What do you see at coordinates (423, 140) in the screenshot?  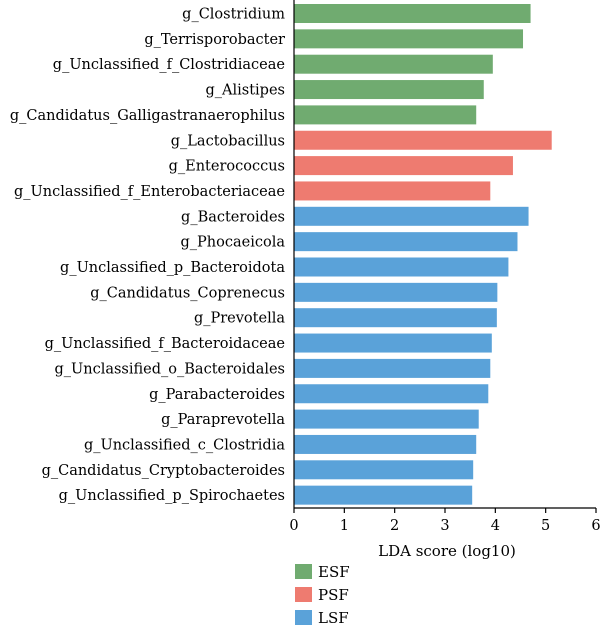 I see `bar-g-lactobacillus` at bounding box center [423, 140].